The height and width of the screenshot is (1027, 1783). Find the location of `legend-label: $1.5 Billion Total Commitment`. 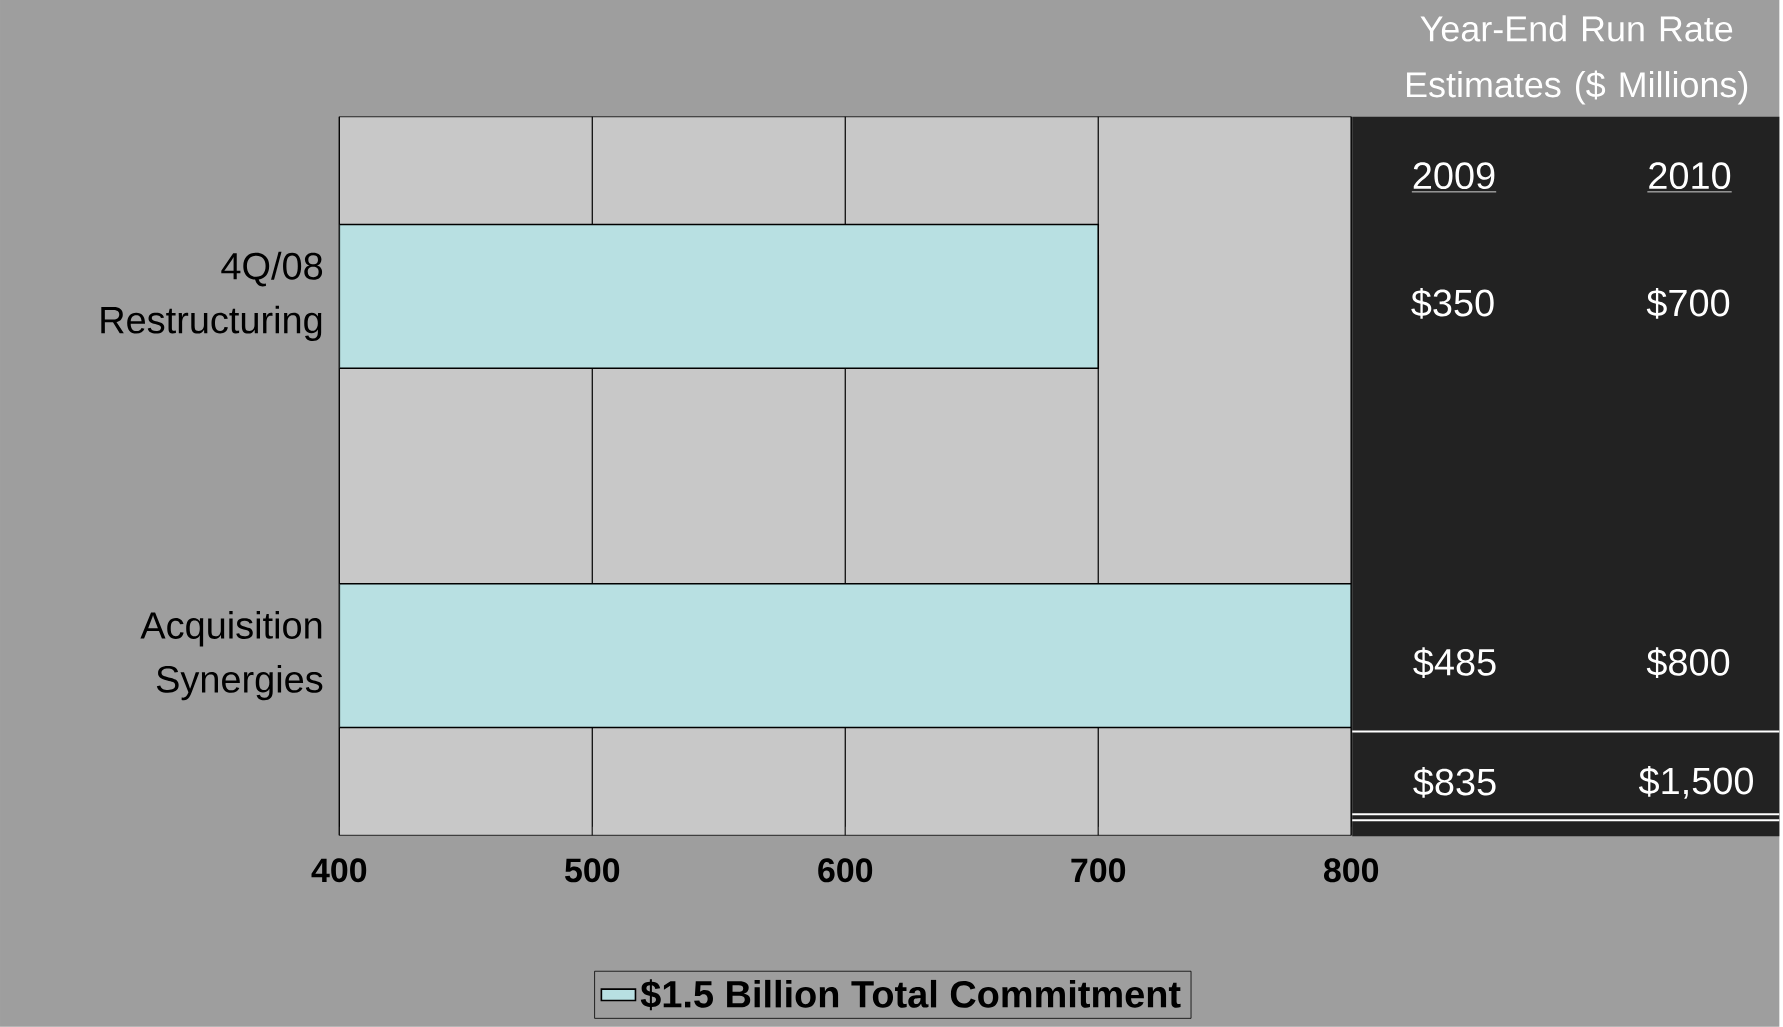

legend-label: $1.5 Billion Total Commitment is located at coordinates (910, 995).